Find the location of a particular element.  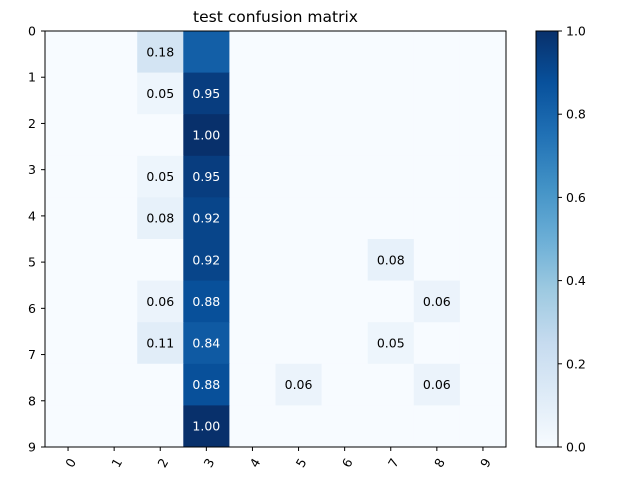

heatmap-cell-r0-c5 is located at coordinates (299, 52).